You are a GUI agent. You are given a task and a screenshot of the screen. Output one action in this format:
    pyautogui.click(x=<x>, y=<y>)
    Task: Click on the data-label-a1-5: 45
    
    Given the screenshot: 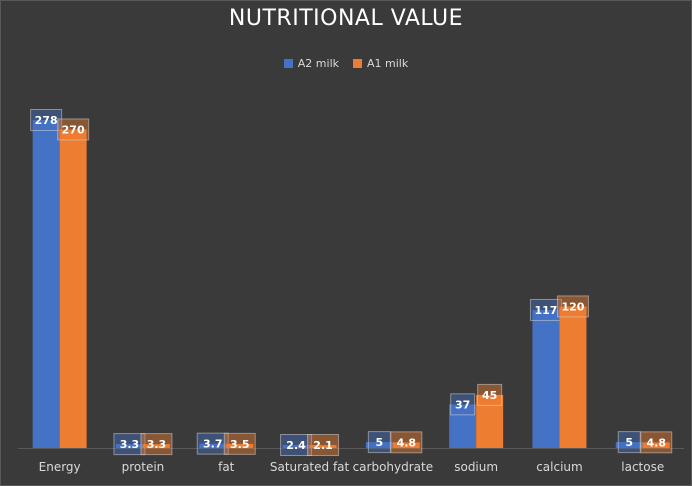 What is the action you would take?
    pyautogui.click(x=489, y=395)
    